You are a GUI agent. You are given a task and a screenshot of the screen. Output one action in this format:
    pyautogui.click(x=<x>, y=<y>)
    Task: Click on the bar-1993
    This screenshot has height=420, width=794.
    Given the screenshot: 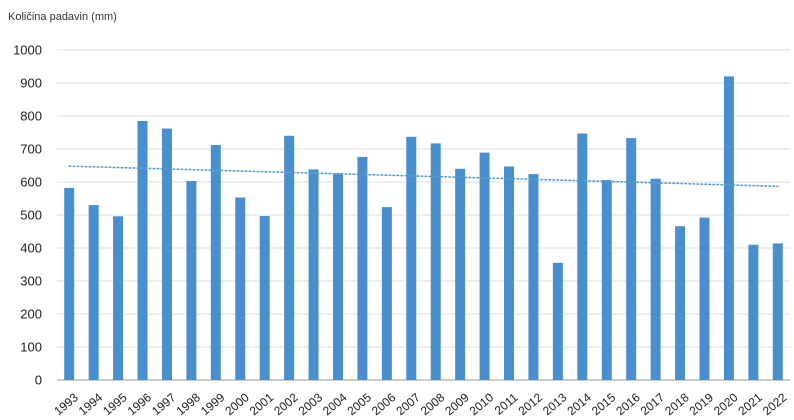 What is the action you would take?
    pyautogui.click(x=69, y=284)
    